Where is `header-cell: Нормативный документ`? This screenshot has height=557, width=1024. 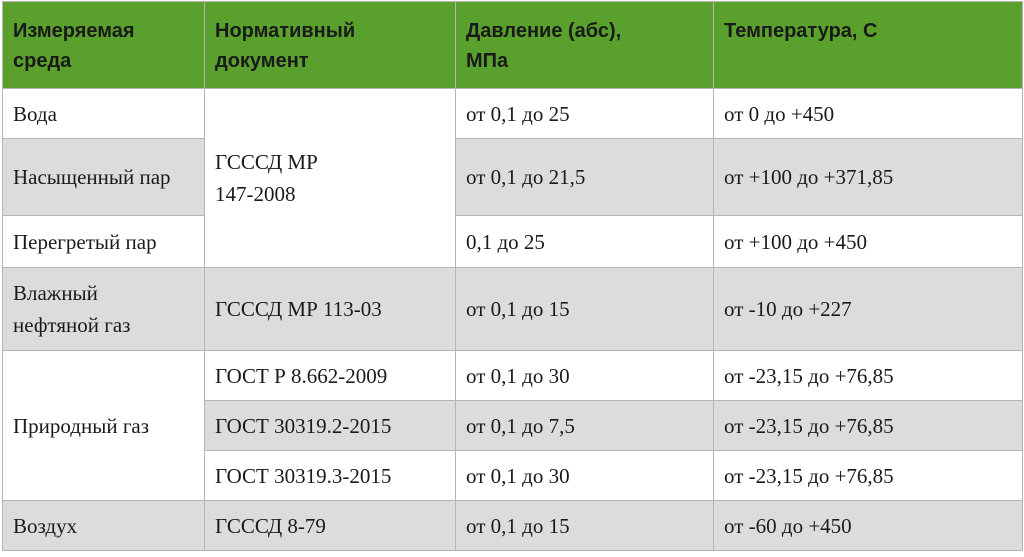
header-cell: Нормативный документ is located at coordinates (330, 45).